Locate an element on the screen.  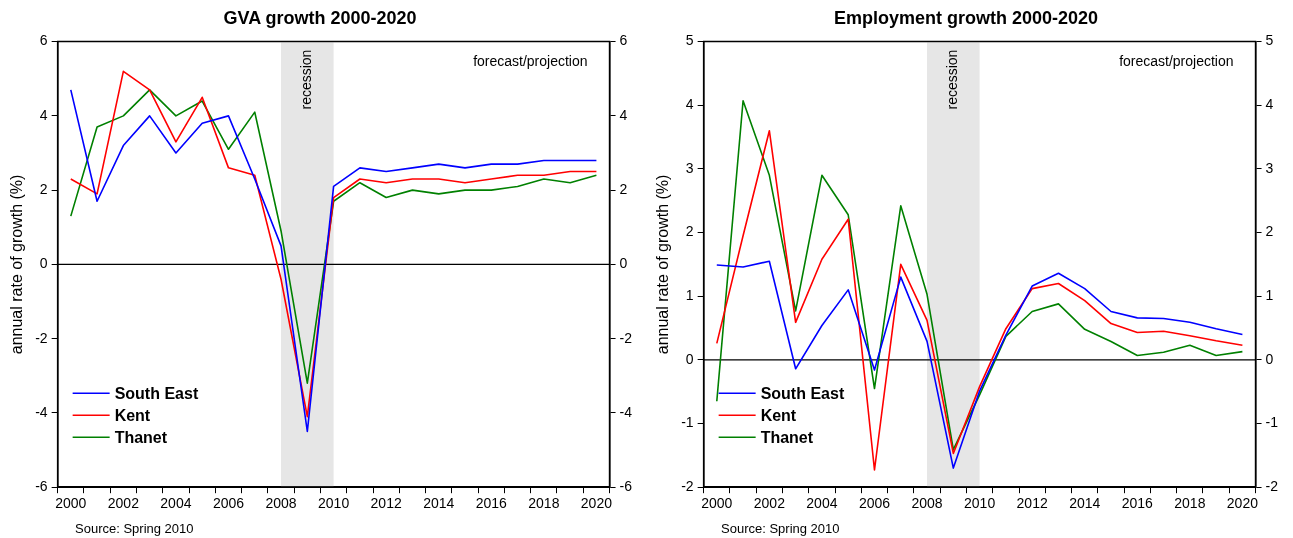
y2-tick-label: -6 is located at coordinates (626, 486).